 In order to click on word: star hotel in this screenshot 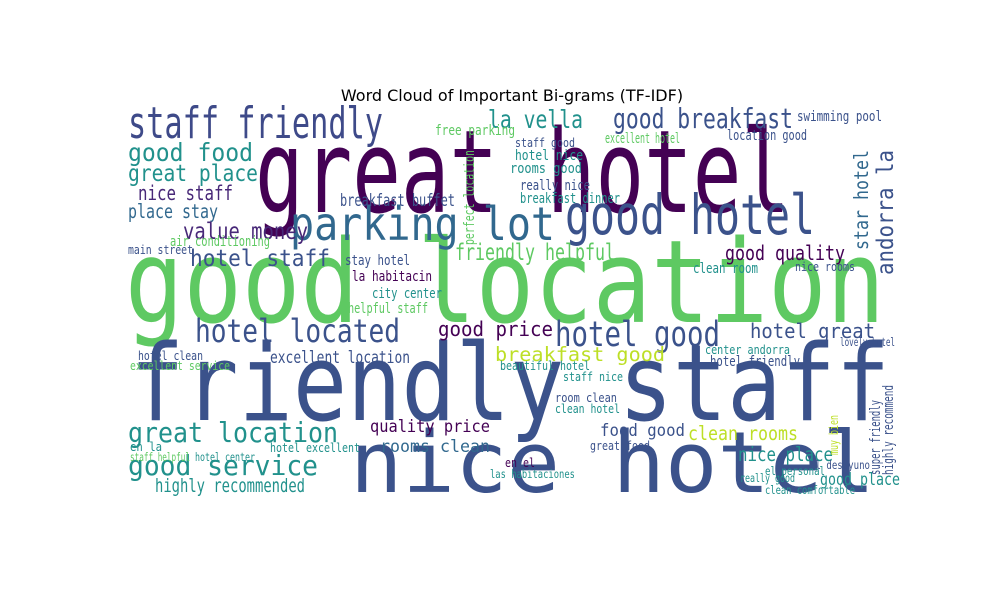, I will do `click(861, 200)`.